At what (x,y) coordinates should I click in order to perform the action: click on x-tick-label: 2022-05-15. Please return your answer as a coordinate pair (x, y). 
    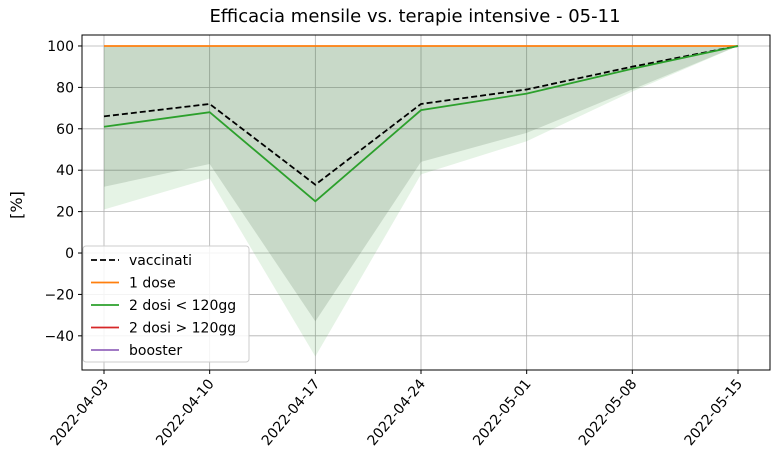
    Looking at the image, I should click on (714, 412).